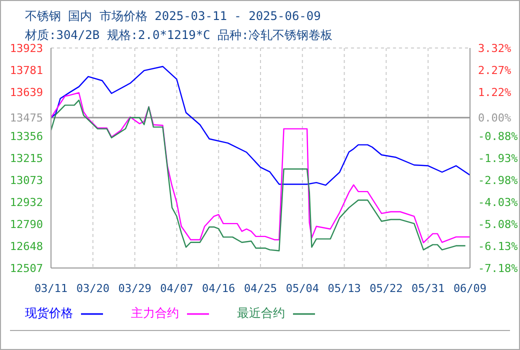 The width and height of the screenshot is (520, 350). I want to click on y2-tick-label: -1.93%, so click(498, 158).